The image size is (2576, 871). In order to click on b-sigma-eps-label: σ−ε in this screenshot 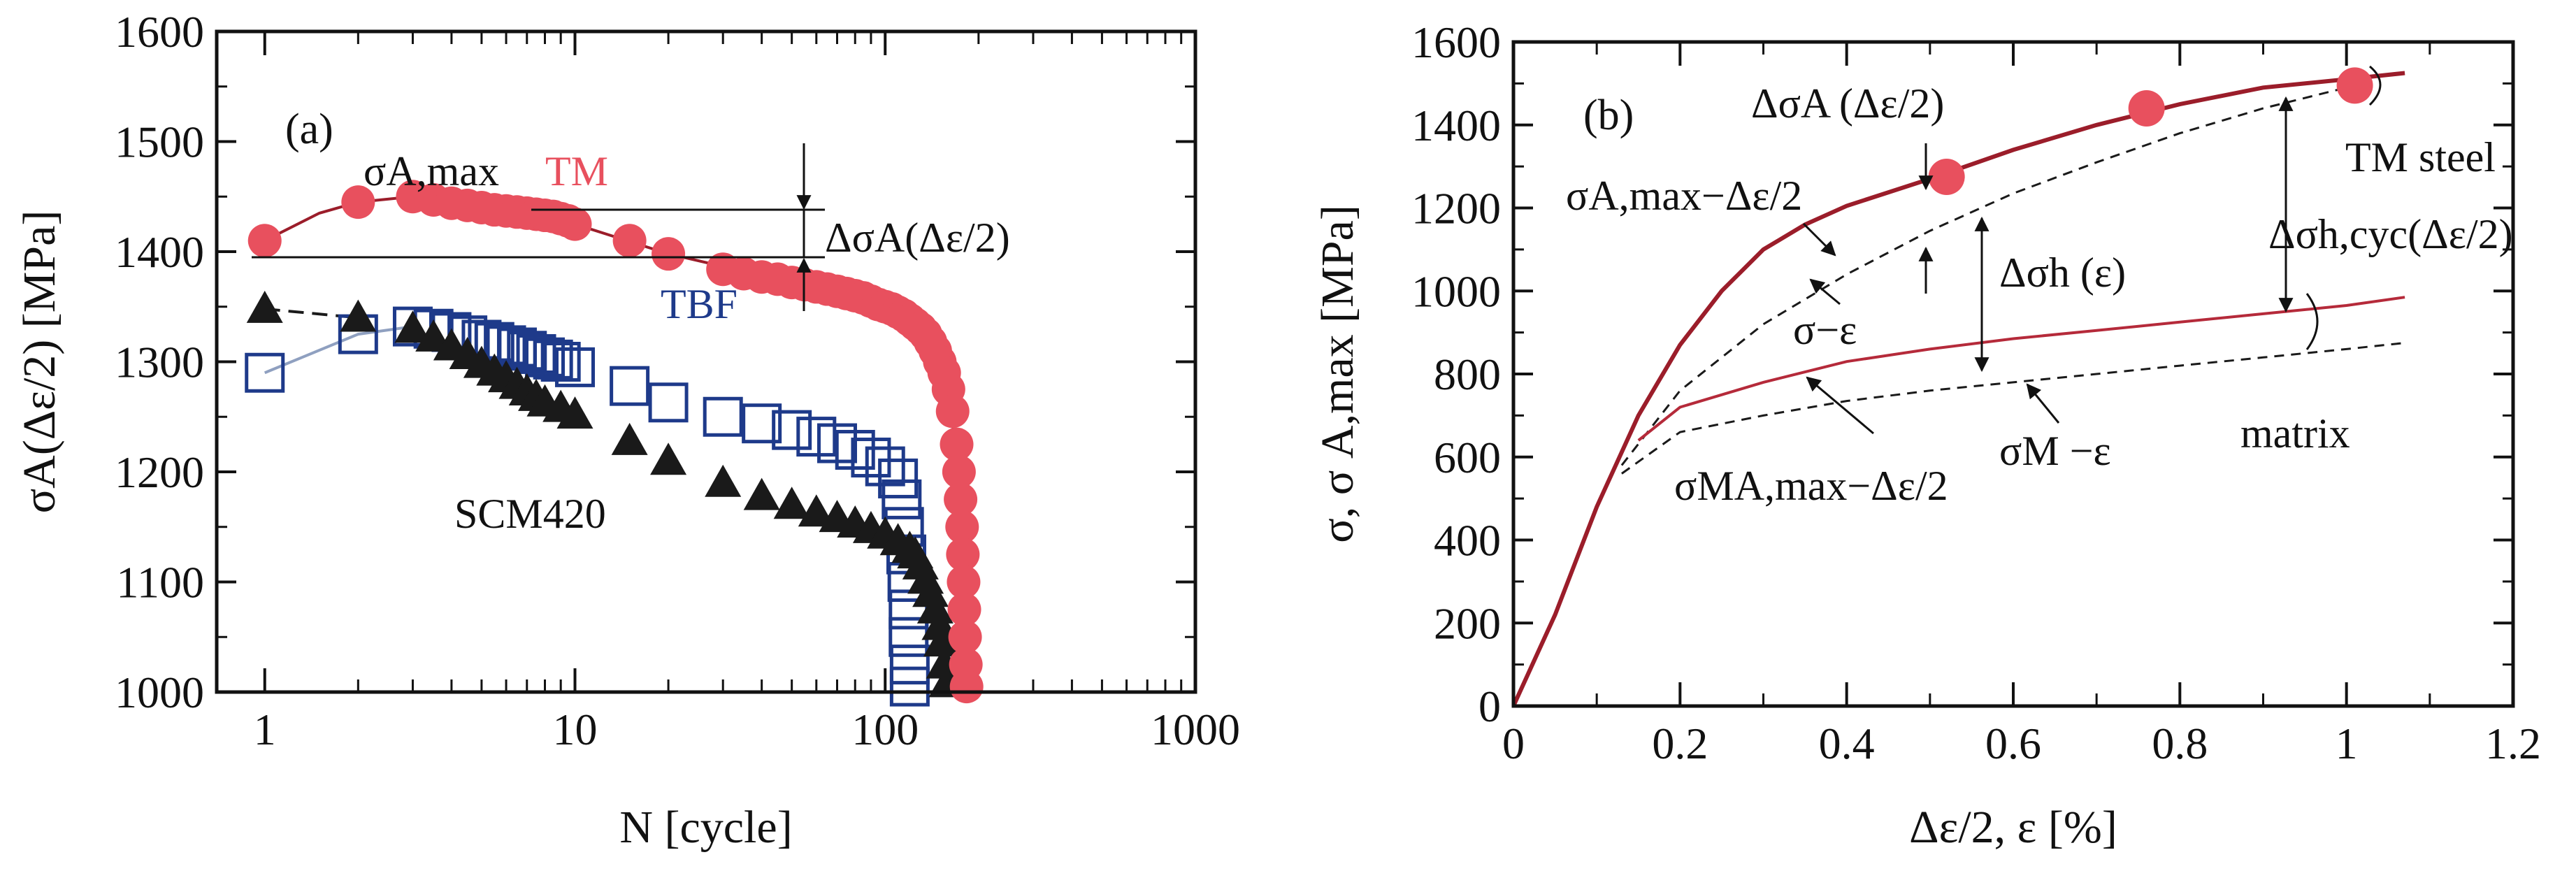, I will do `click(1825, 330)`.